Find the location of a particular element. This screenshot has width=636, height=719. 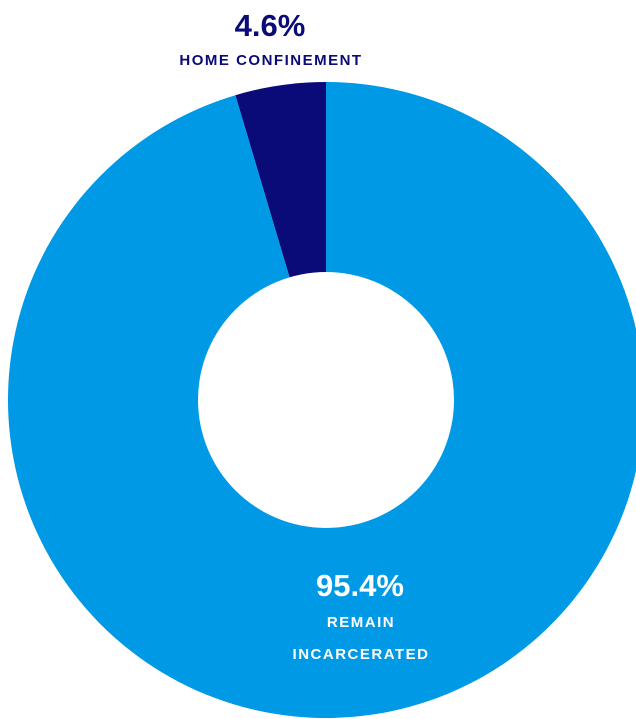

donut-hole is located at coordinates (326, 400).